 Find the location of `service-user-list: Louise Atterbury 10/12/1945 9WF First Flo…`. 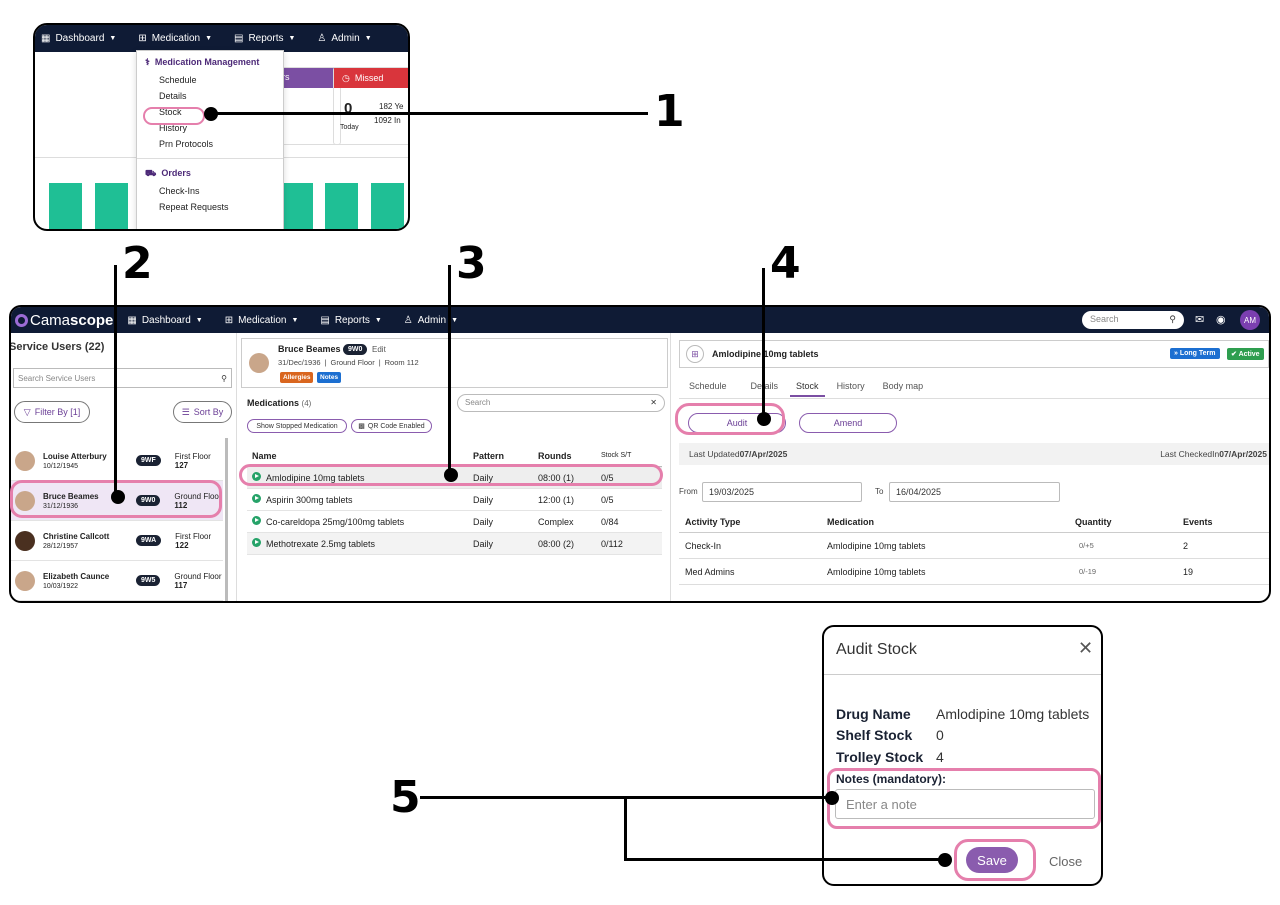

service-user-list: Louise Atterbury 10/12/1945 9WF First Flo… is located at coordinates (117, 521).